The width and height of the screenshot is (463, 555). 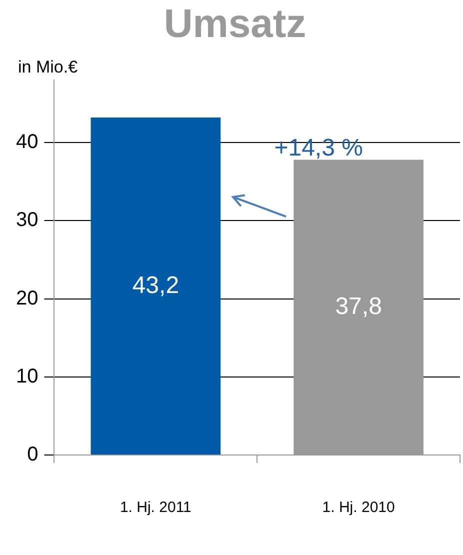 I want to click on y-tick-label: 30, so click(x=27, y=220).